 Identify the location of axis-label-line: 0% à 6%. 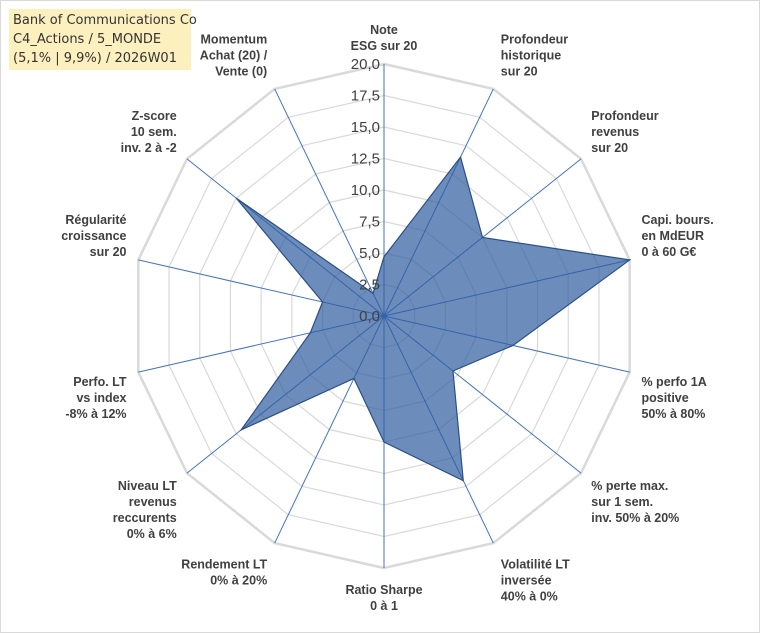
(152, 534).